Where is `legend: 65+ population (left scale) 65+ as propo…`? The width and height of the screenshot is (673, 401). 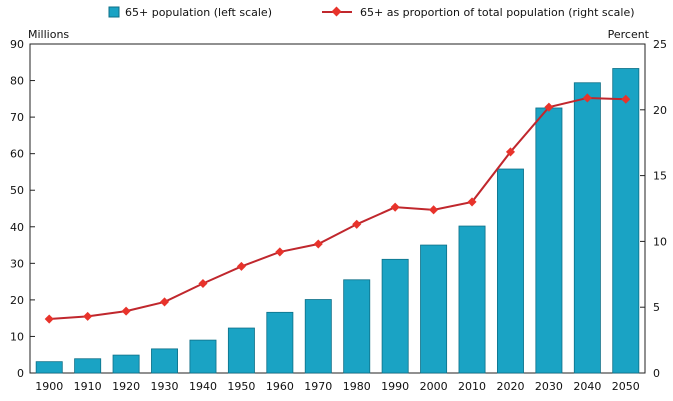
legend: 65+ population (left scale) 65+ as propo… is located at coordinates (371, 12).